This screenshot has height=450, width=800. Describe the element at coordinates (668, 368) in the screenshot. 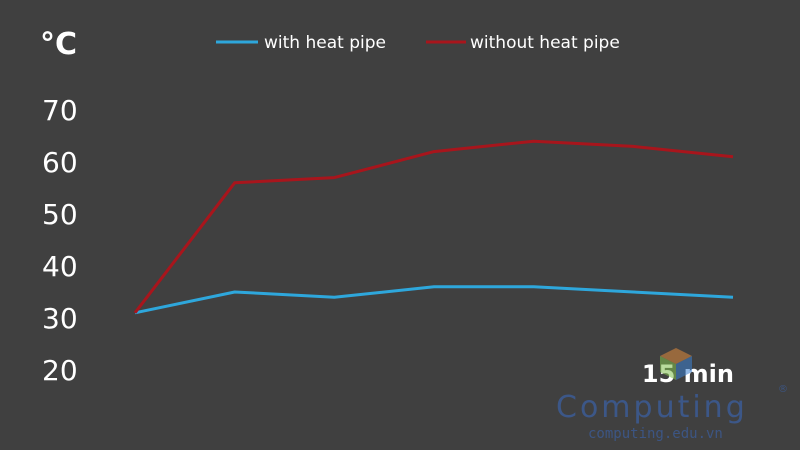

I see `watermark-cube-left` at that location.